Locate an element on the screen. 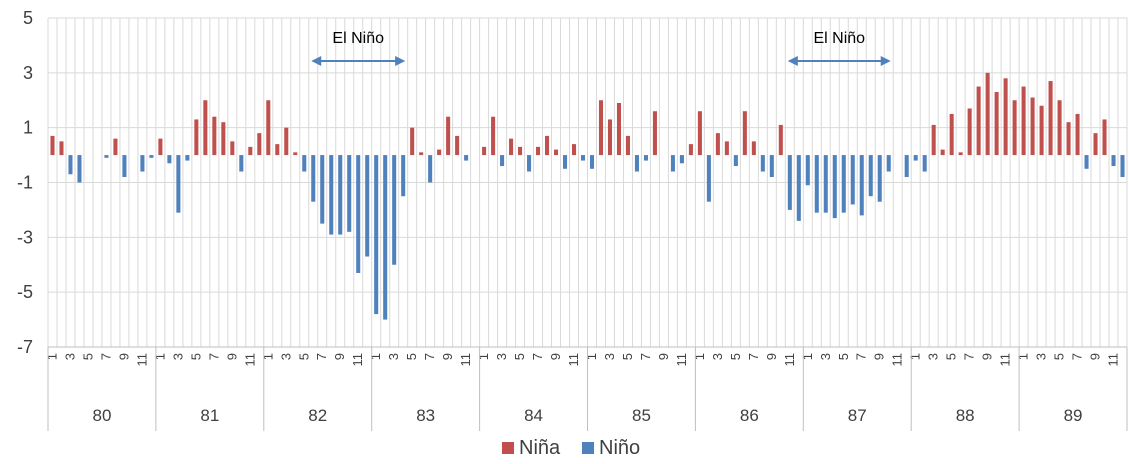 This screenshot has width=1129, height=464. y-tick-label: 3 is located at coordinates (28, 73).